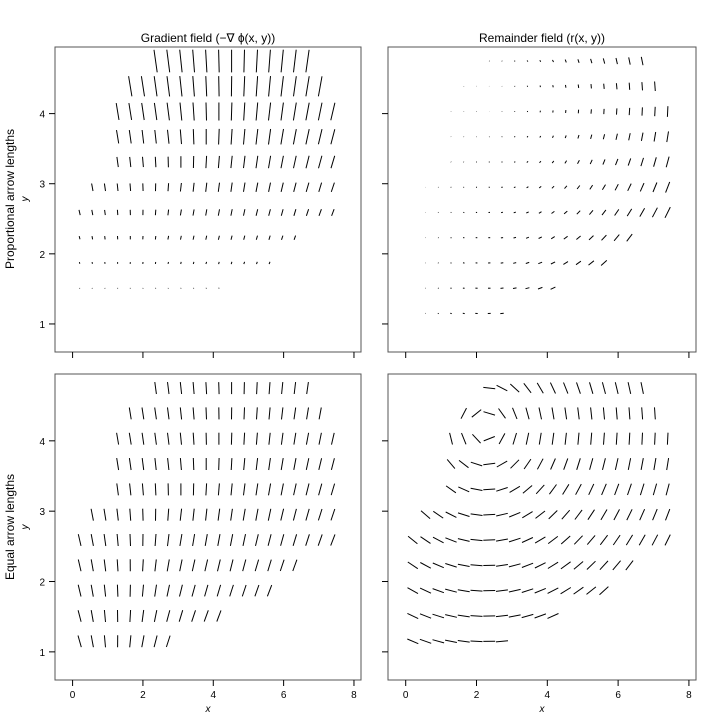 Image resolution: width=720 pixels, height=720 pixels. Describe the element at coordinates (25, 527) in the screenshot. I see `y-axis-label-bottom: y` at that location.